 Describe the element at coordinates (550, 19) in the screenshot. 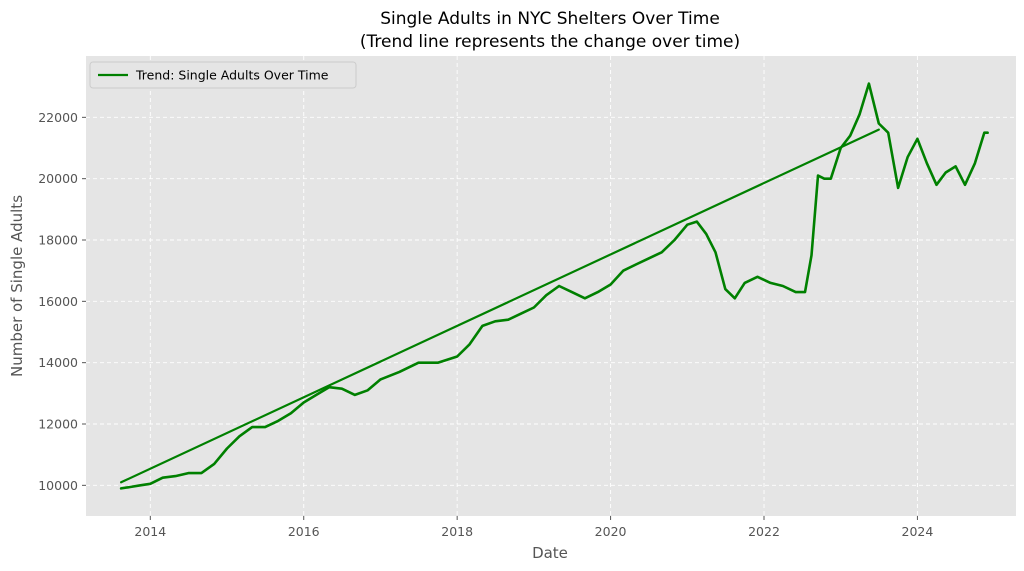

I see `chart-title: Single Adults in NYC Shelters Over Time` at that location.